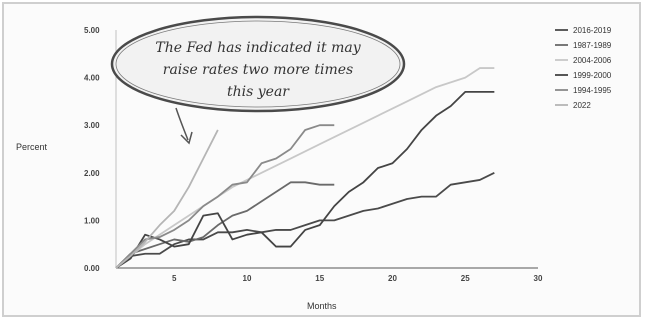 This screenshot has height=321, width=645. Describe the element at coordinates (32, 147) in the screenshot. I see `y-axis-label: Percent` at that location.